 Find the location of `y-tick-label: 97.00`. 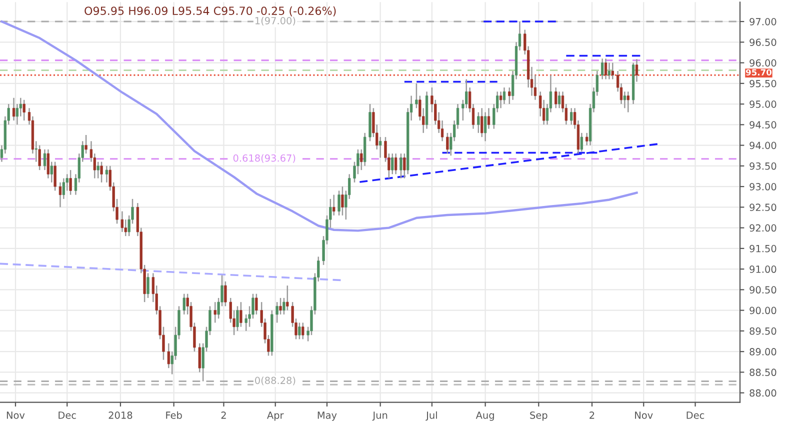

y-tick-label: 97.00 is located at coordinates (763, 22).